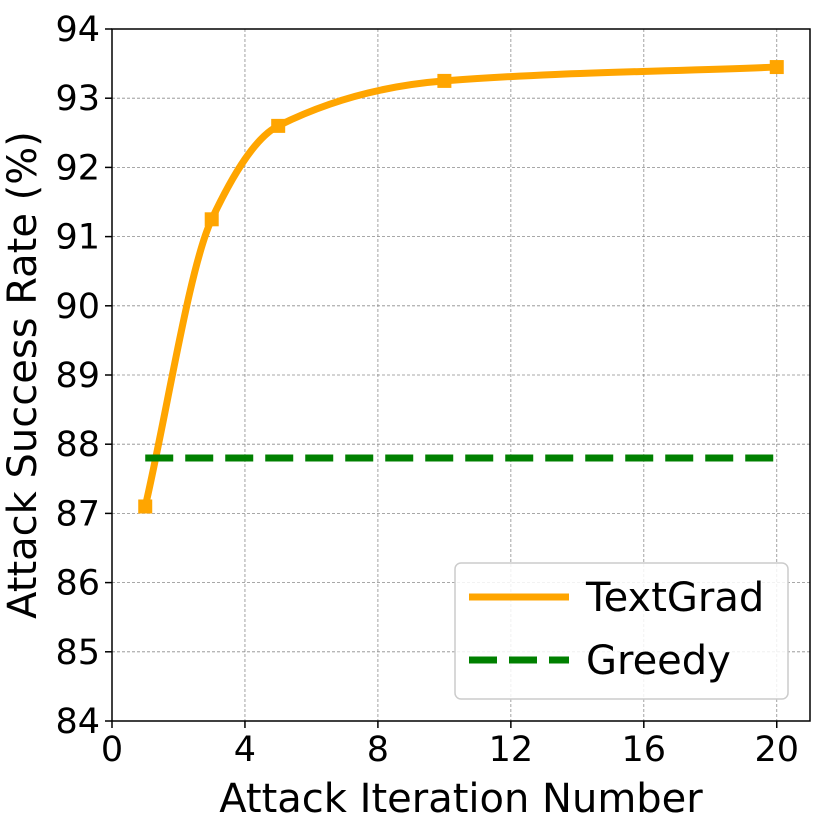  I want to click on x-tick-label: 4, so click(245, 750).